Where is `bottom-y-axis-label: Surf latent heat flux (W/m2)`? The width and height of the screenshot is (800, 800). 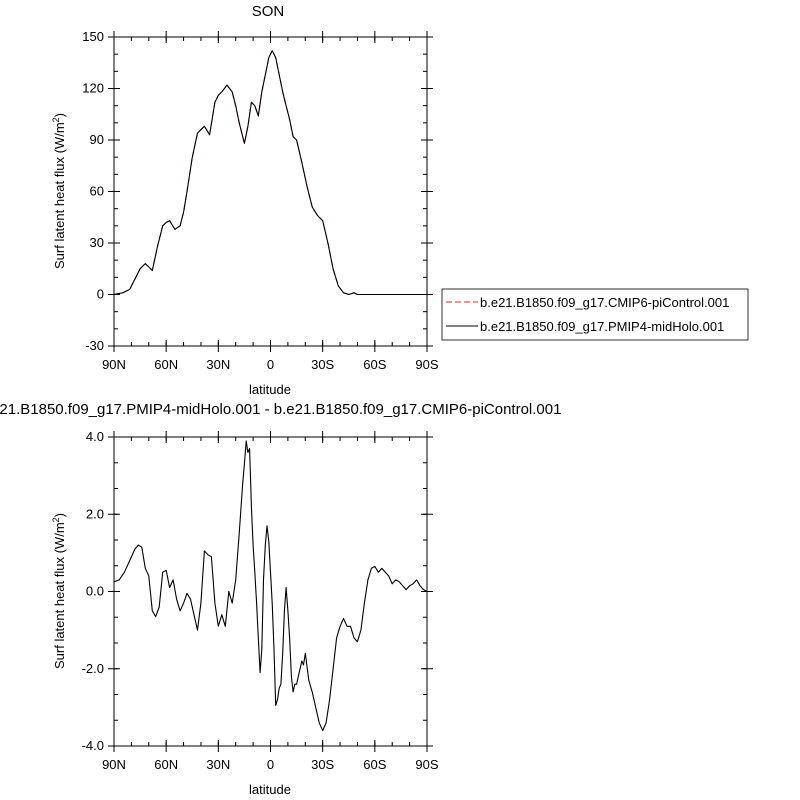 bottom-y-axis-label: Surf latent heat flux (W/m2) is located at coordinates (59, 591).